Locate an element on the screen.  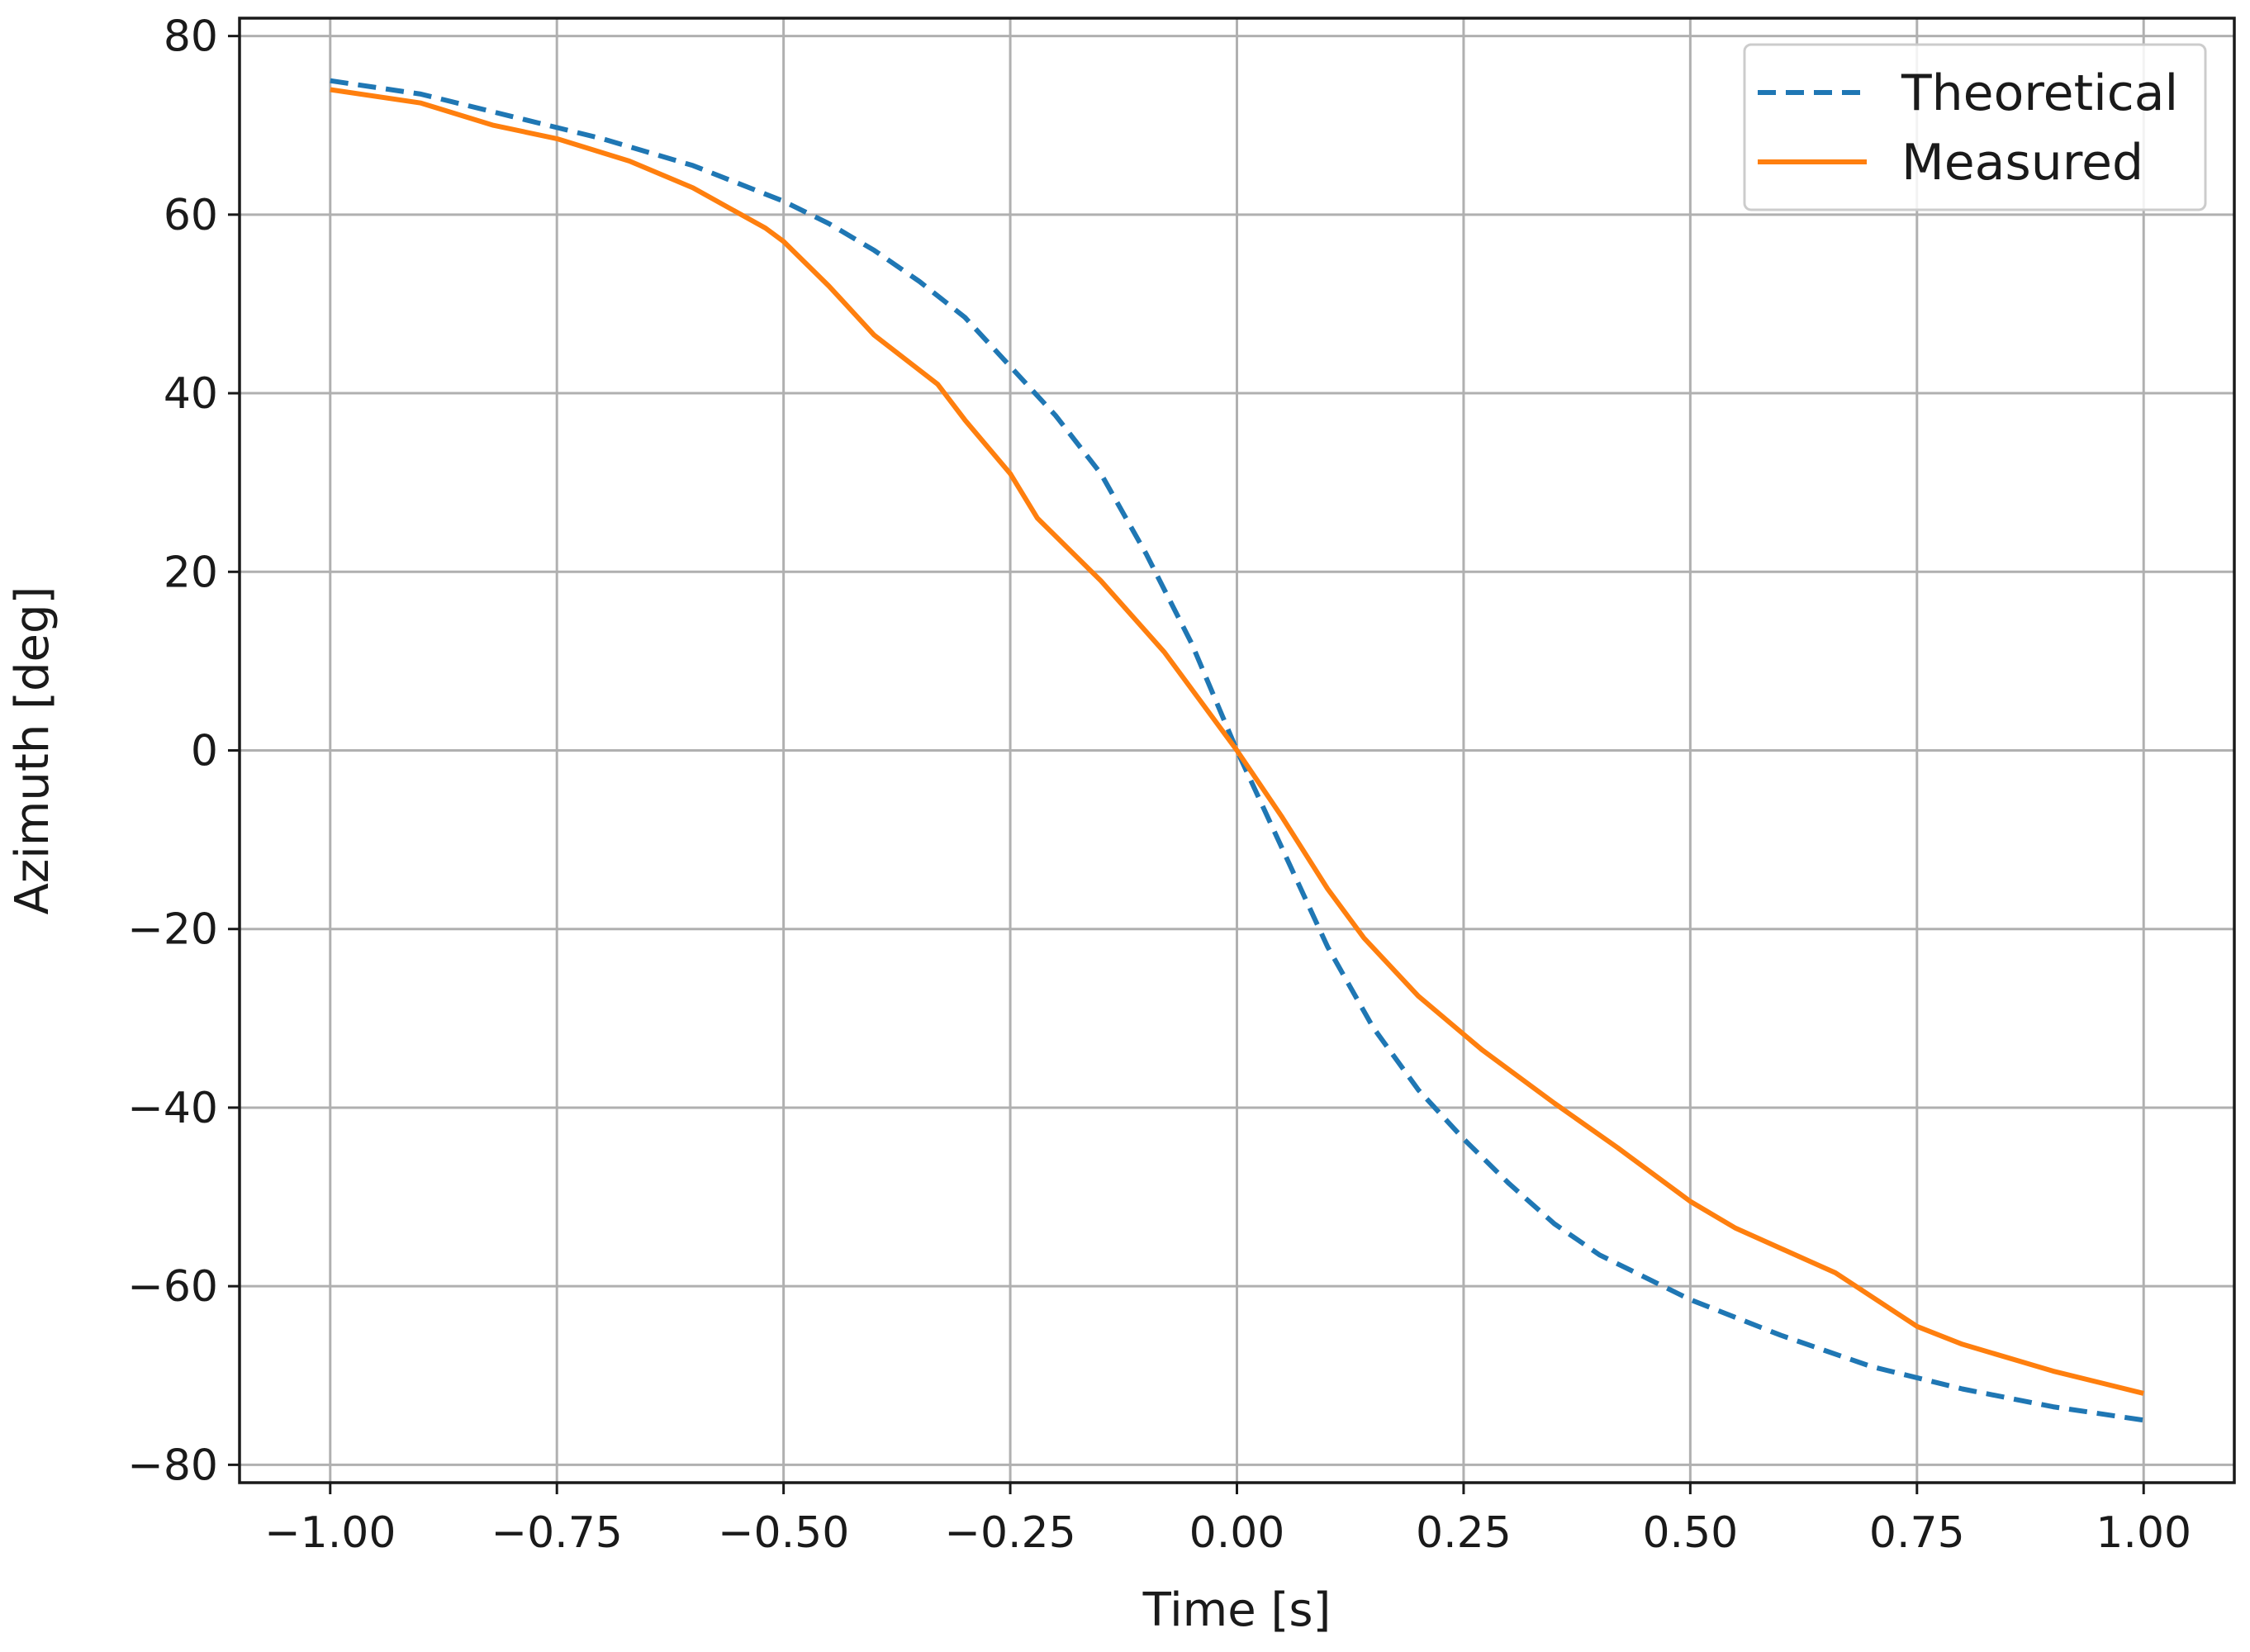
y-tick-label: 80 is located at coordinates (191, 37).